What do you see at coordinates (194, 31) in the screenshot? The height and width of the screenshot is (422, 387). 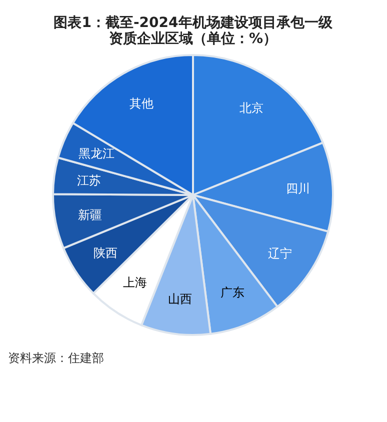 I see `chart-title: 图表1：截至-2024年机场建设项目承包一级资质企业区域（单位：%）` at bounding box center [194, 31].